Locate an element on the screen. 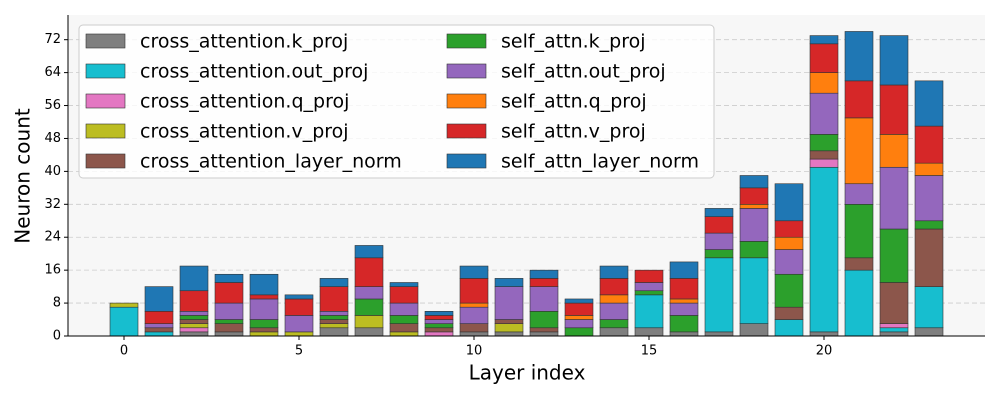 This screenshot has height=400, width=1000. x-tick-label: 20 is located at coordinates (824, 351).